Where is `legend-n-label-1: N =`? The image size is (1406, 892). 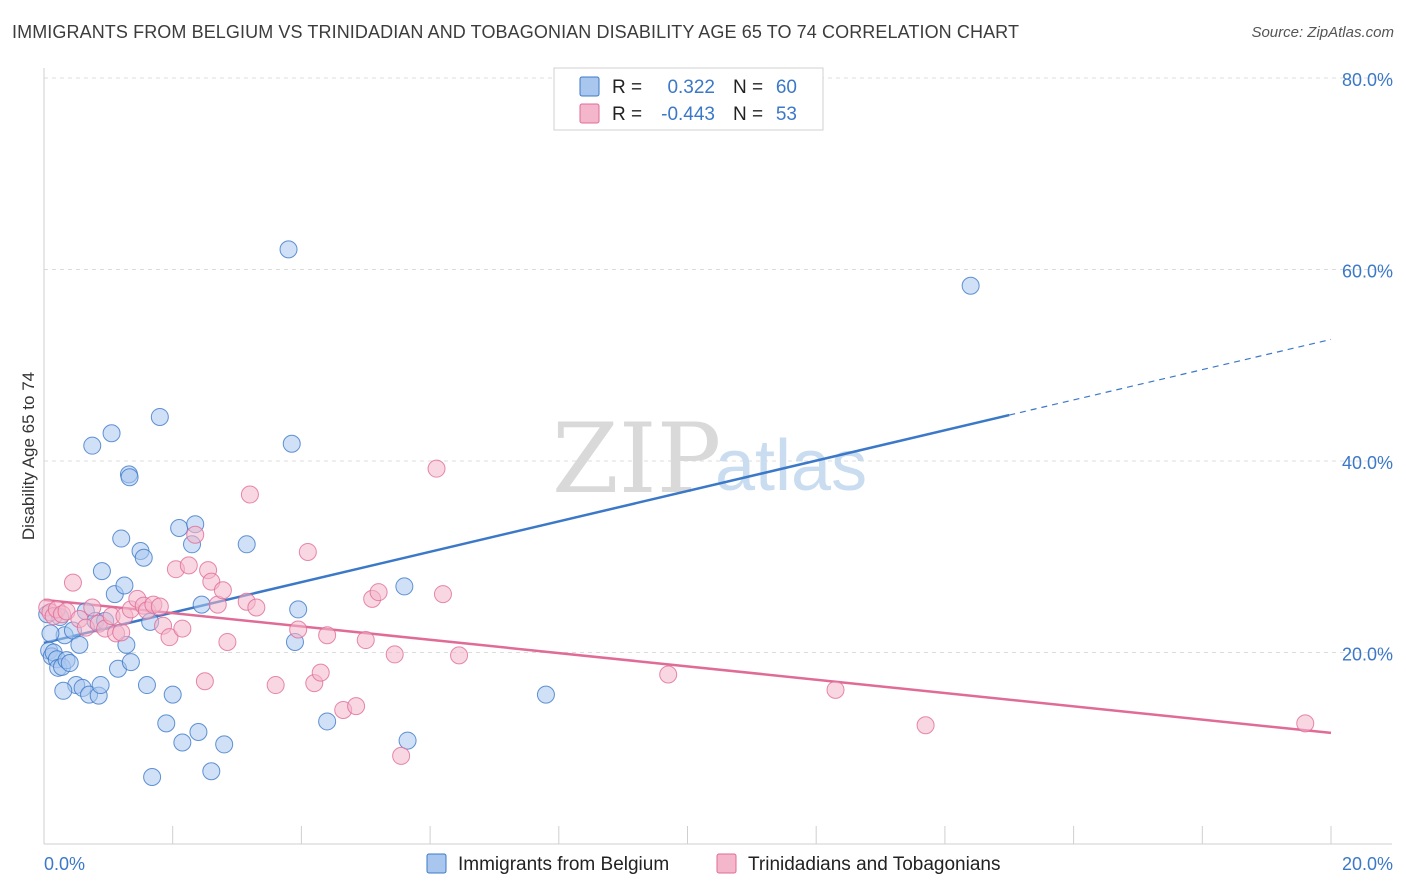 legend-n-label-1: N = is located at coordinates (748, 87).